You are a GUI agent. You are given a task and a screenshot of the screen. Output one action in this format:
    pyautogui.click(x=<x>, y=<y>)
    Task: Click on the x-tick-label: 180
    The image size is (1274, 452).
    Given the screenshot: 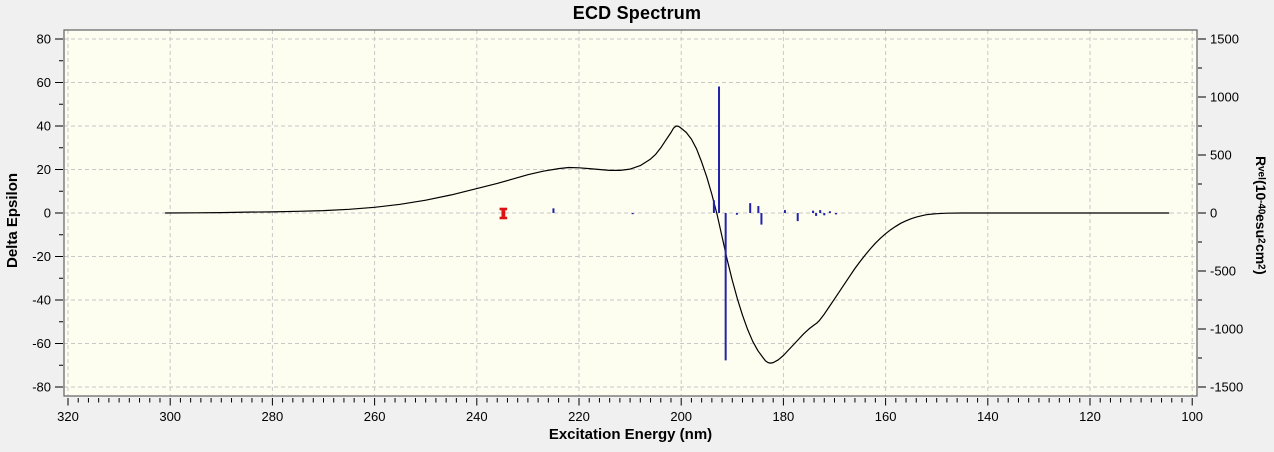 What is the action you would take?
    pyautogui.click(x=784, y=416)
    